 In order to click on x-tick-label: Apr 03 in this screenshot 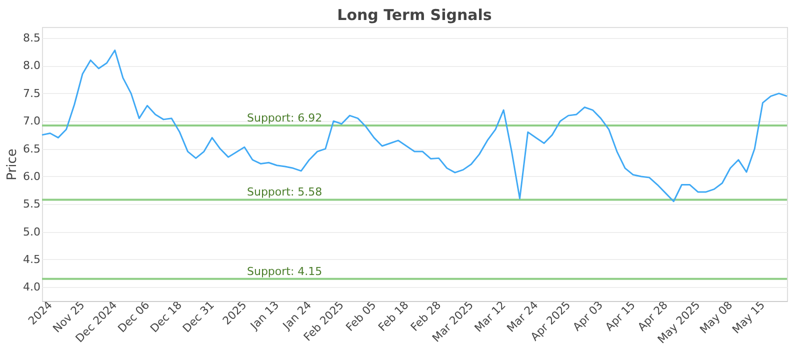, I will do `click(588, 316)`.